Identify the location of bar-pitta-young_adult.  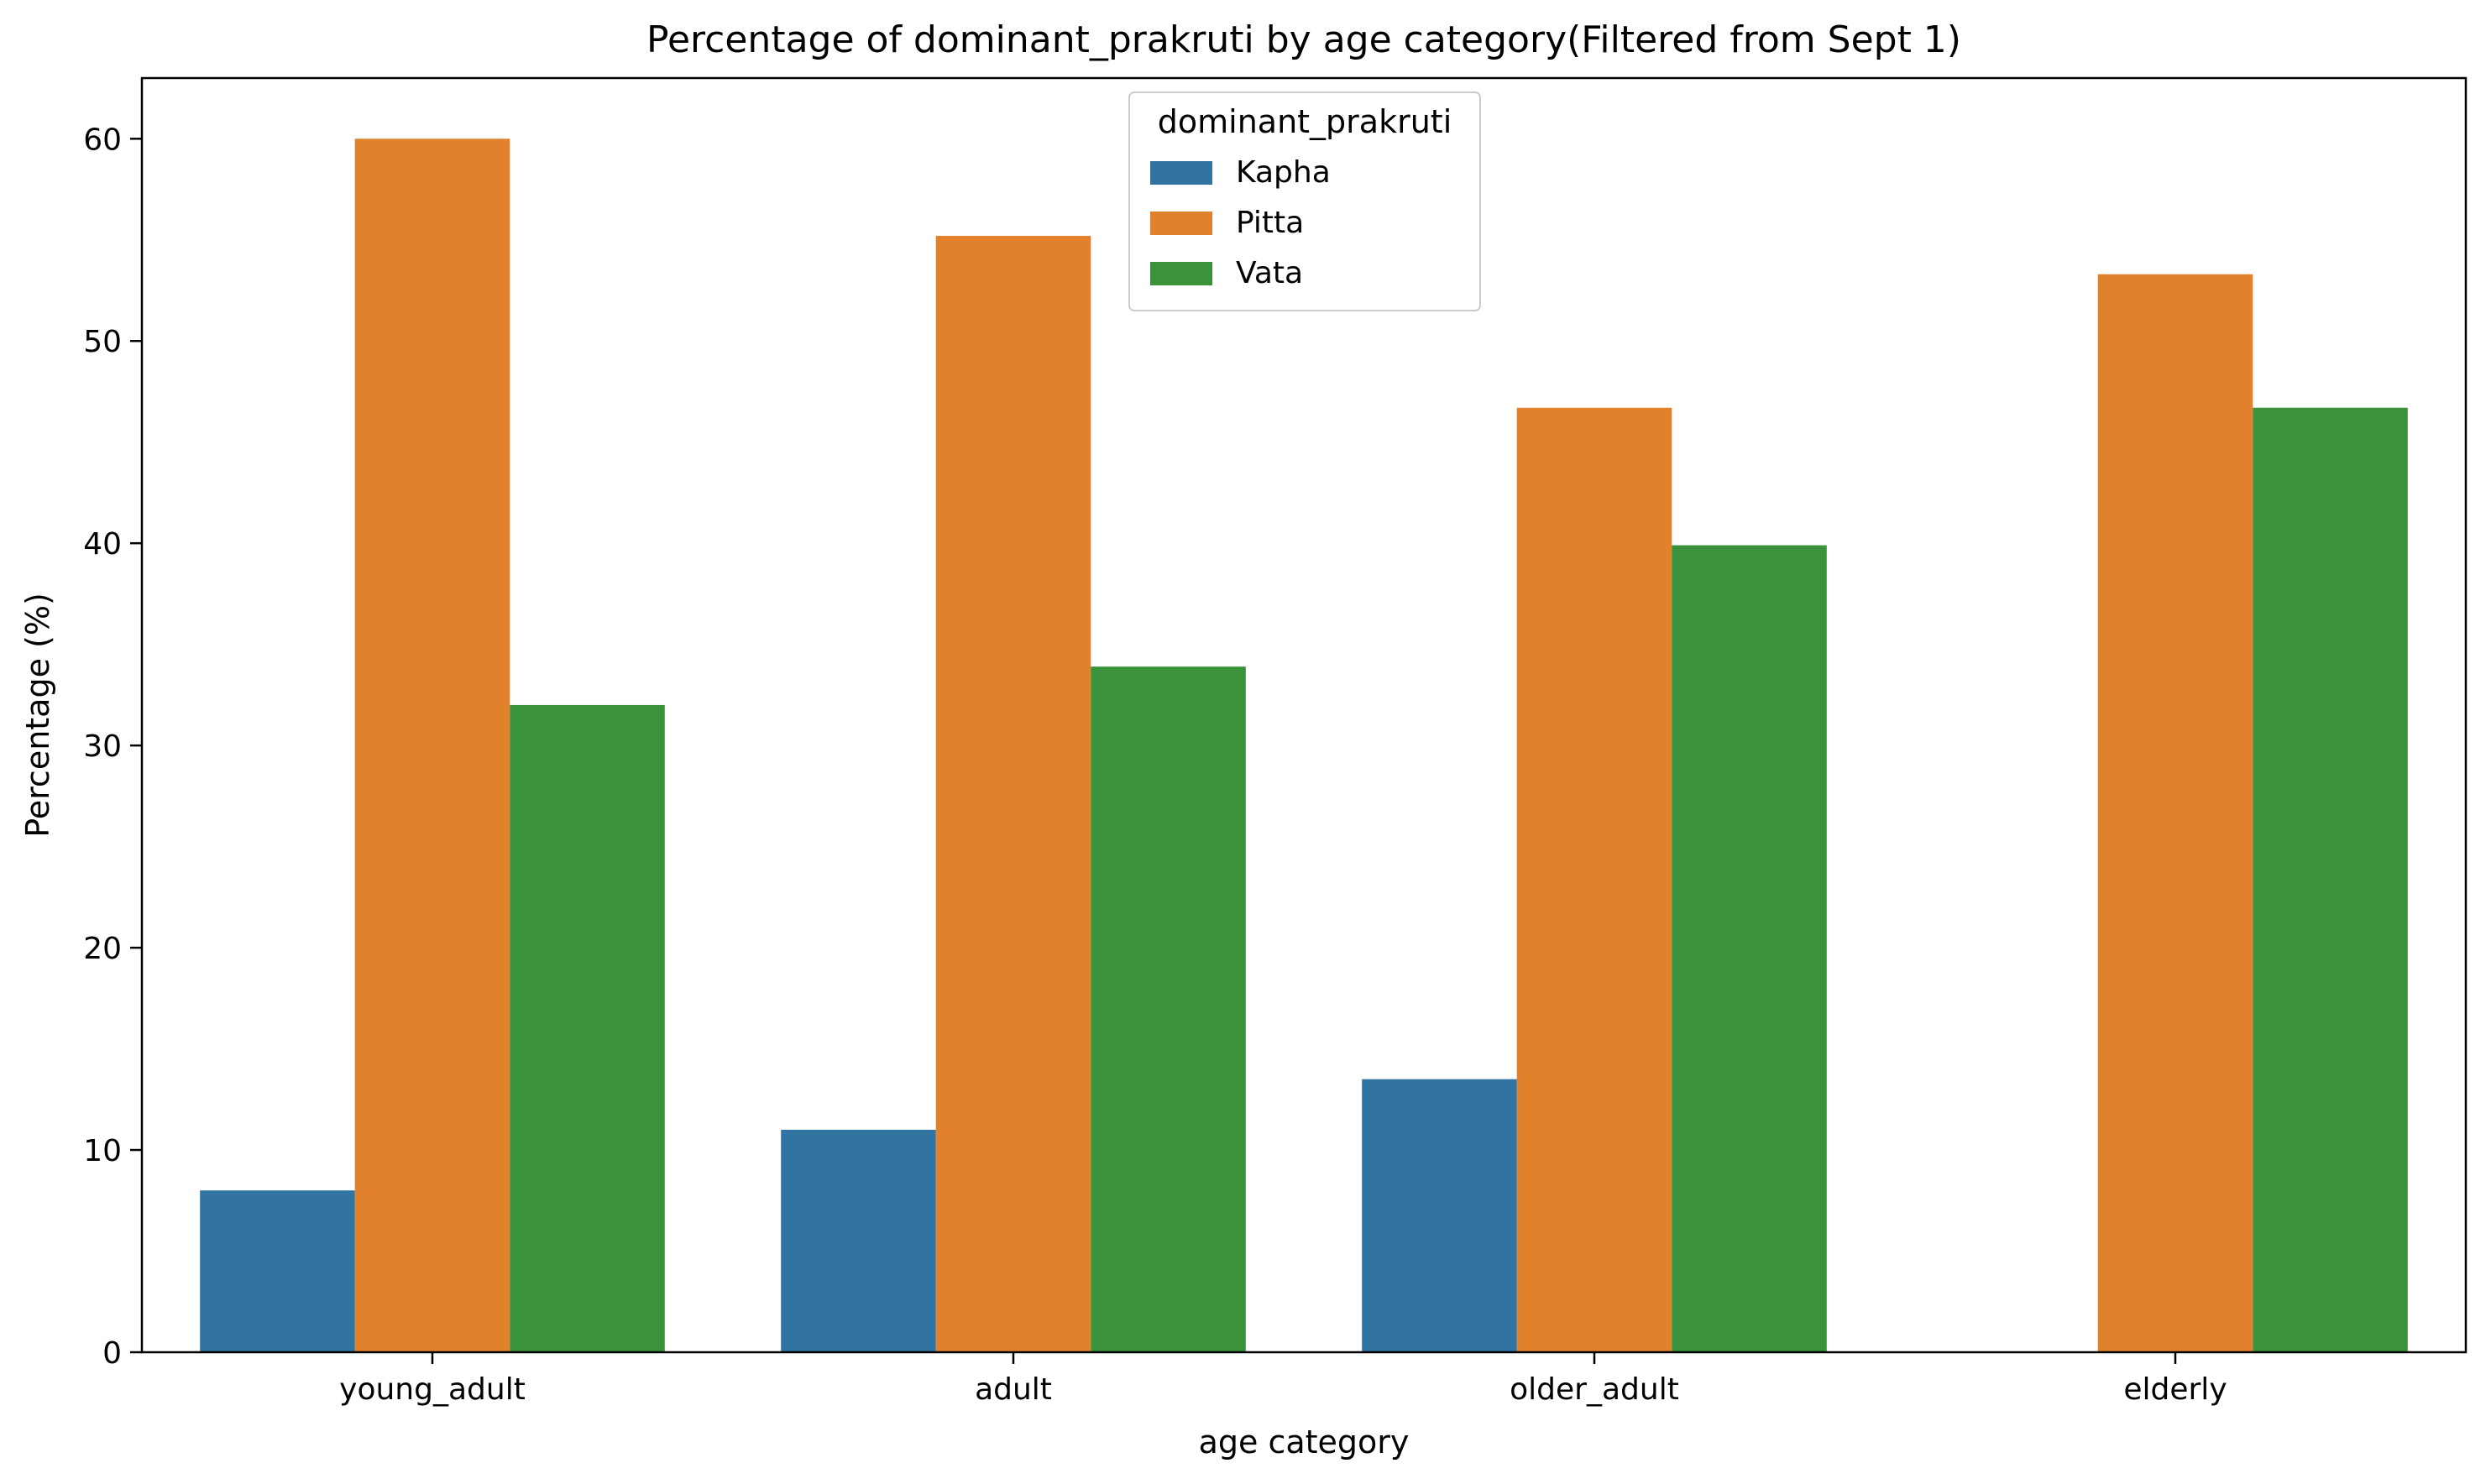
(432, 745).